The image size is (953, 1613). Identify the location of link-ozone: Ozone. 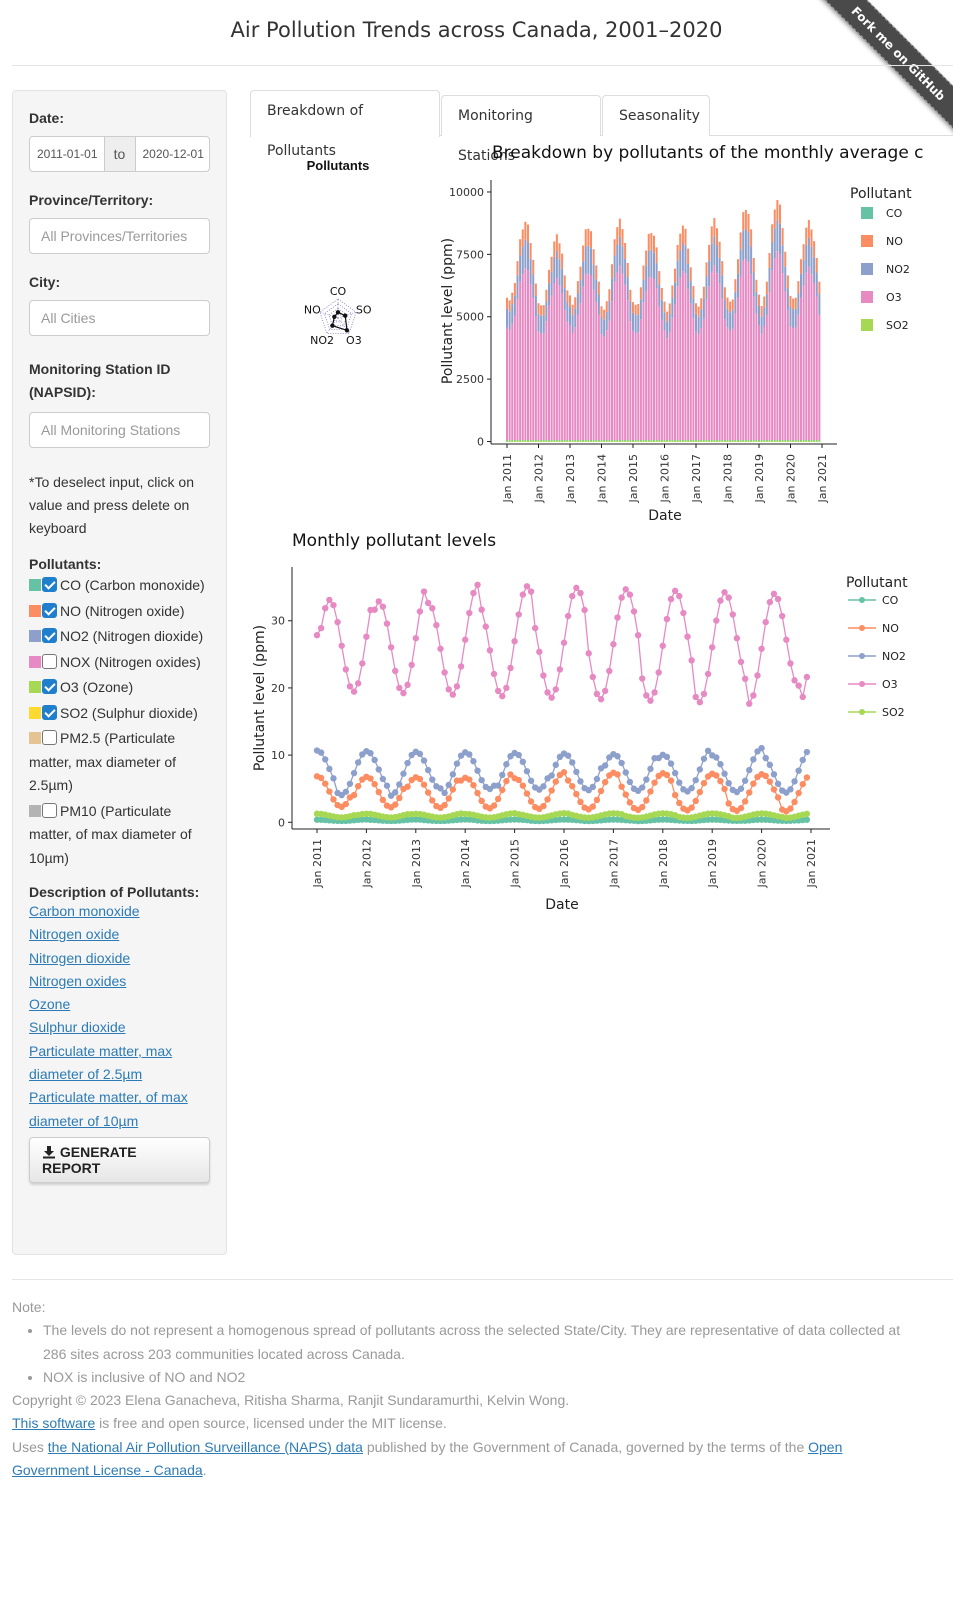
(50, 1004).